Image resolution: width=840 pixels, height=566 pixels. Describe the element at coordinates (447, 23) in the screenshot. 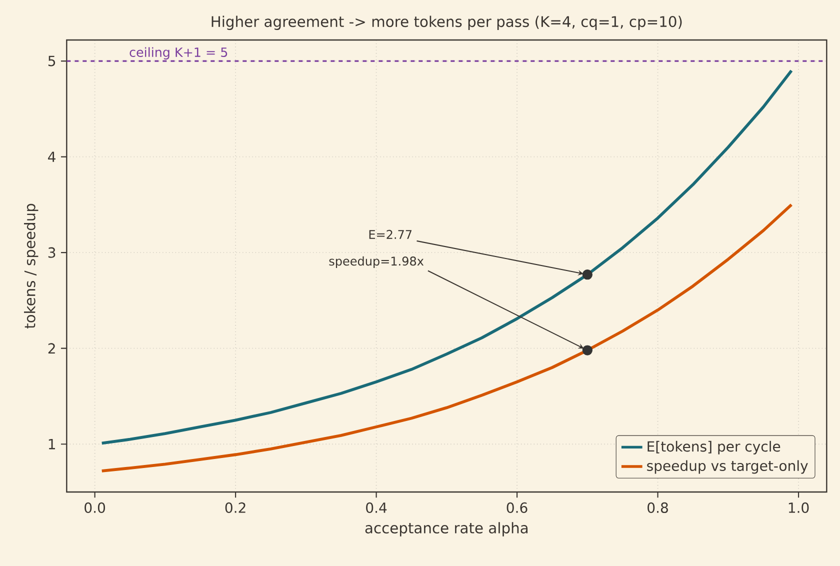

I see `chart-title: Higher agreement -> more tokens per pass (K=4, cq=1, cp=10)` at that location.